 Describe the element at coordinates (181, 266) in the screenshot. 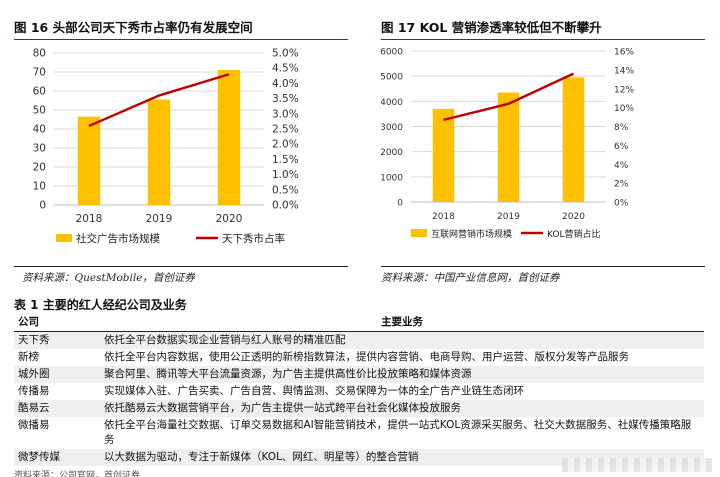

I see `figure-16-source-rule` at that location.